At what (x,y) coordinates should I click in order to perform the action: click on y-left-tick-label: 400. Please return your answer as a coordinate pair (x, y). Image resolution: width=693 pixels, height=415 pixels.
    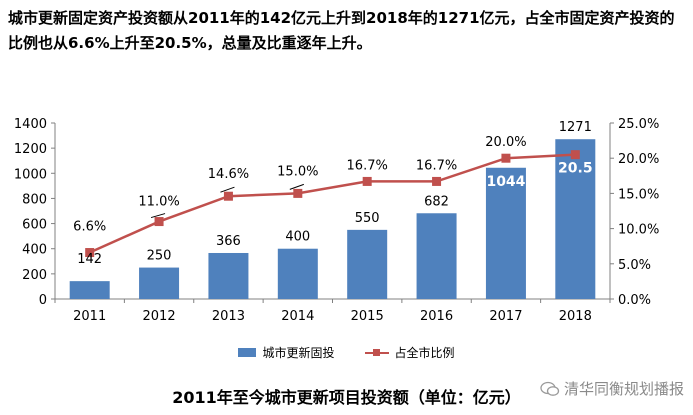
    Looking at the image, I should click on (34, 250).